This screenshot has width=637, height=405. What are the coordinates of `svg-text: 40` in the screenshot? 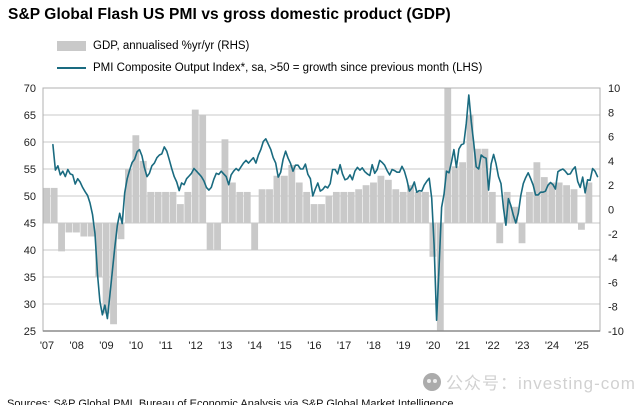 It's located at (30, 251).